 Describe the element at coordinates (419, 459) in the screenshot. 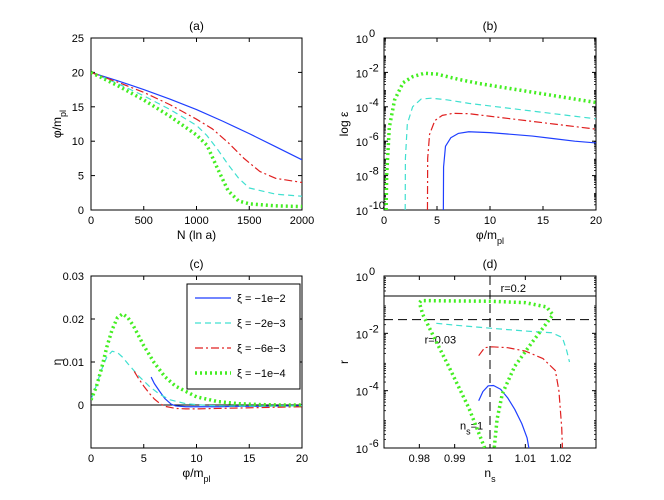

I see `x-tick-label: 0.98` at that location.